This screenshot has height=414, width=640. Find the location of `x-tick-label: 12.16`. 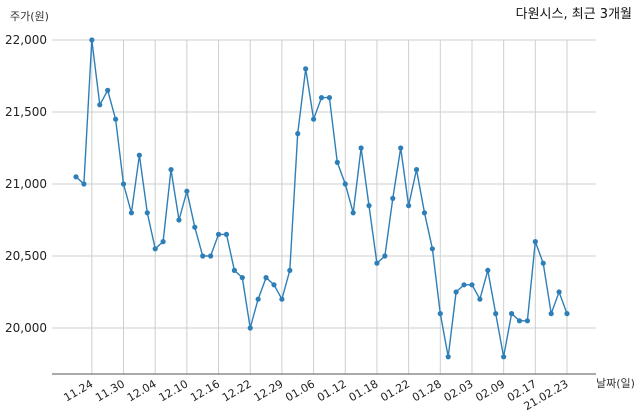

x-tick-label: 12.16 is located at coordinates (205, 390).